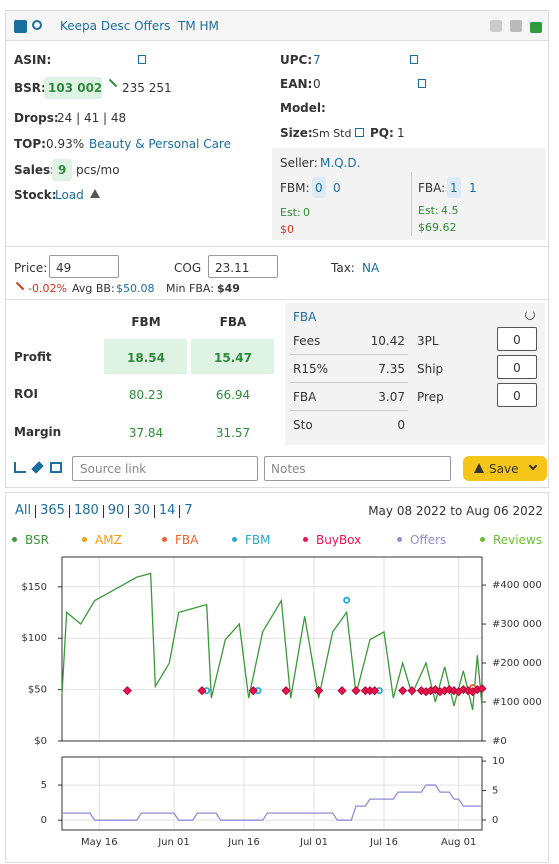 This screenshot has width=559, height=864. I want to click on plot-area, so click(272, 793).